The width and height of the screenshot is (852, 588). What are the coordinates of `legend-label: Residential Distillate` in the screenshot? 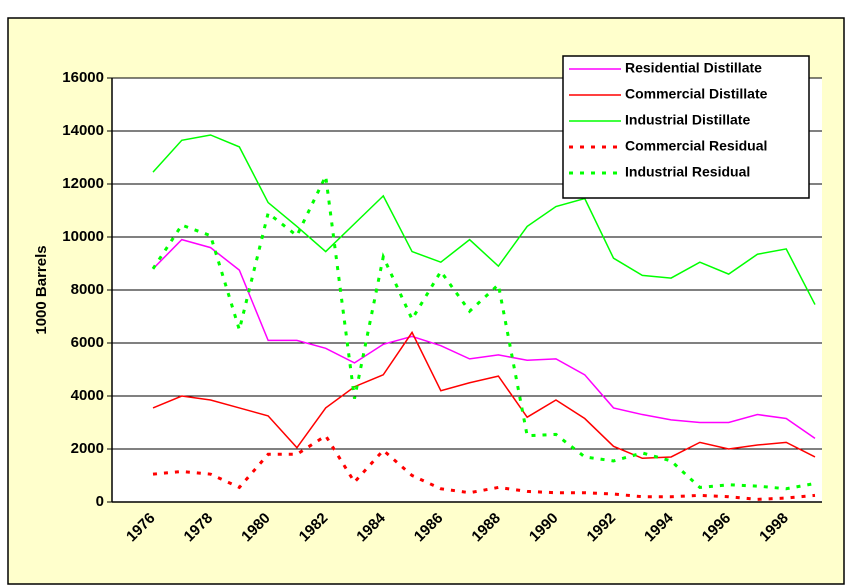 It's located at (693, 68).